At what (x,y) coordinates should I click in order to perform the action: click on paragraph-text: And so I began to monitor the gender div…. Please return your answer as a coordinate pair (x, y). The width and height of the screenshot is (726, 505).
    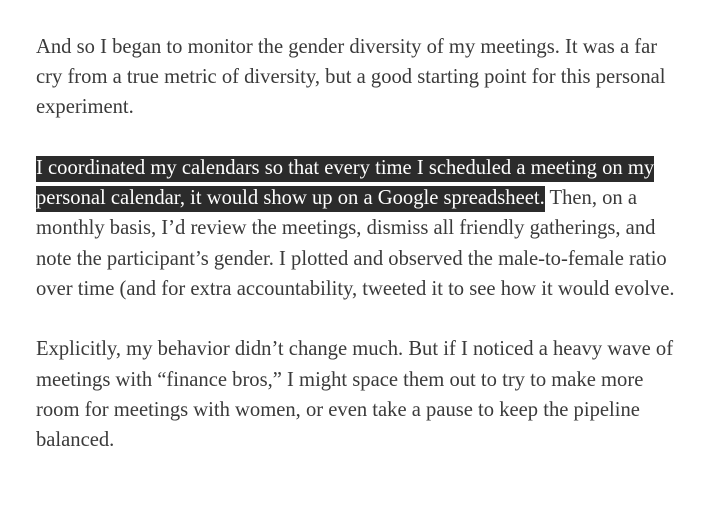
    Looking at the image, I should click on (351, 77).